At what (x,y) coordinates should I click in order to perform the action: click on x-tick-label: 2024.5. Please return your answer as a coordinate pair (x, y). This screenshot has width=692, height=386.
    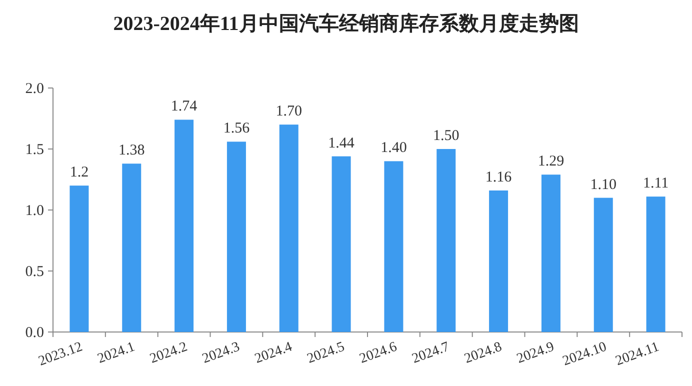
    Looking at the image, I should click on (326, 353).